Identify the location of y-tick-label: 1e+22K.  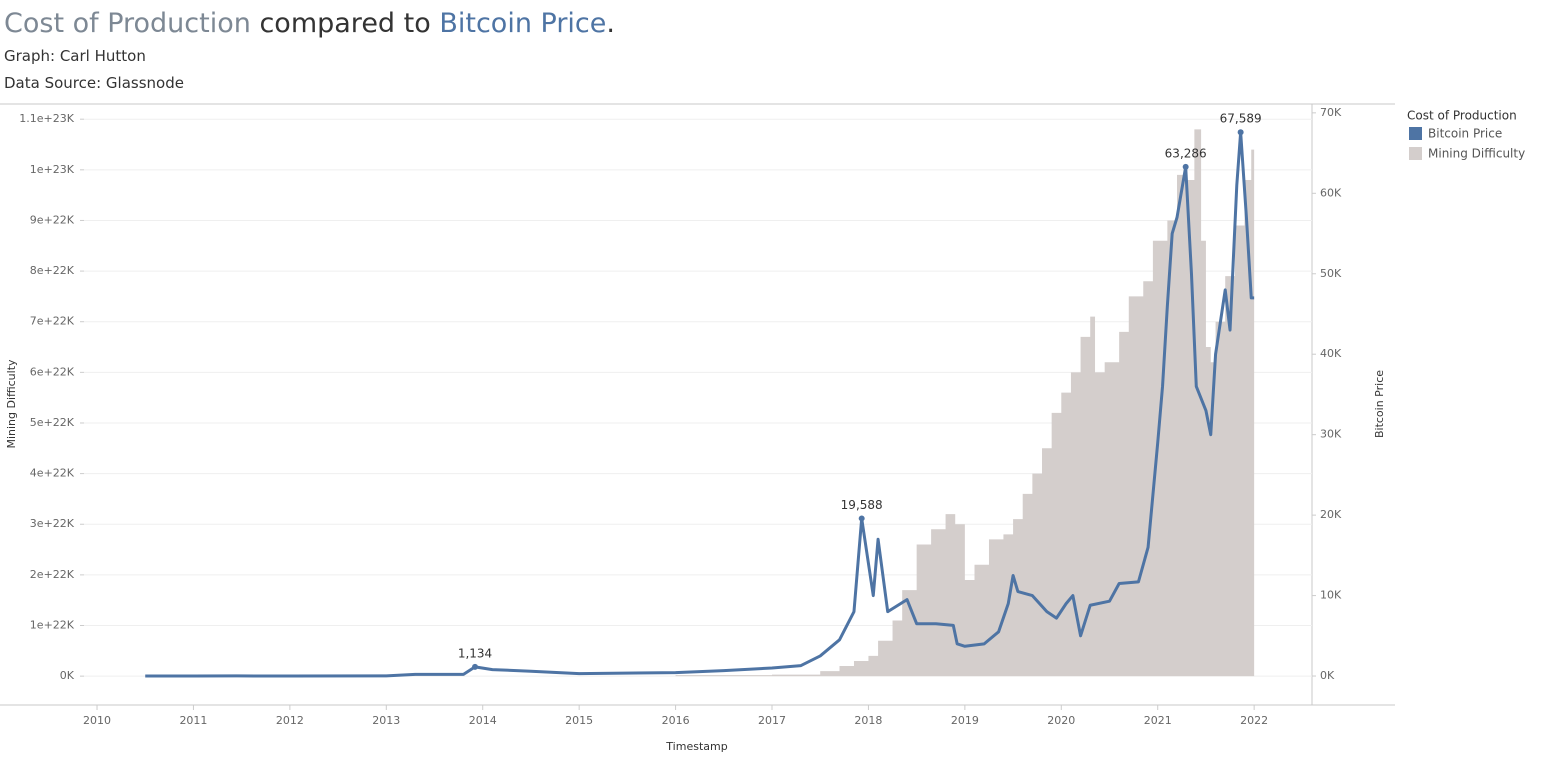
(52, 625).